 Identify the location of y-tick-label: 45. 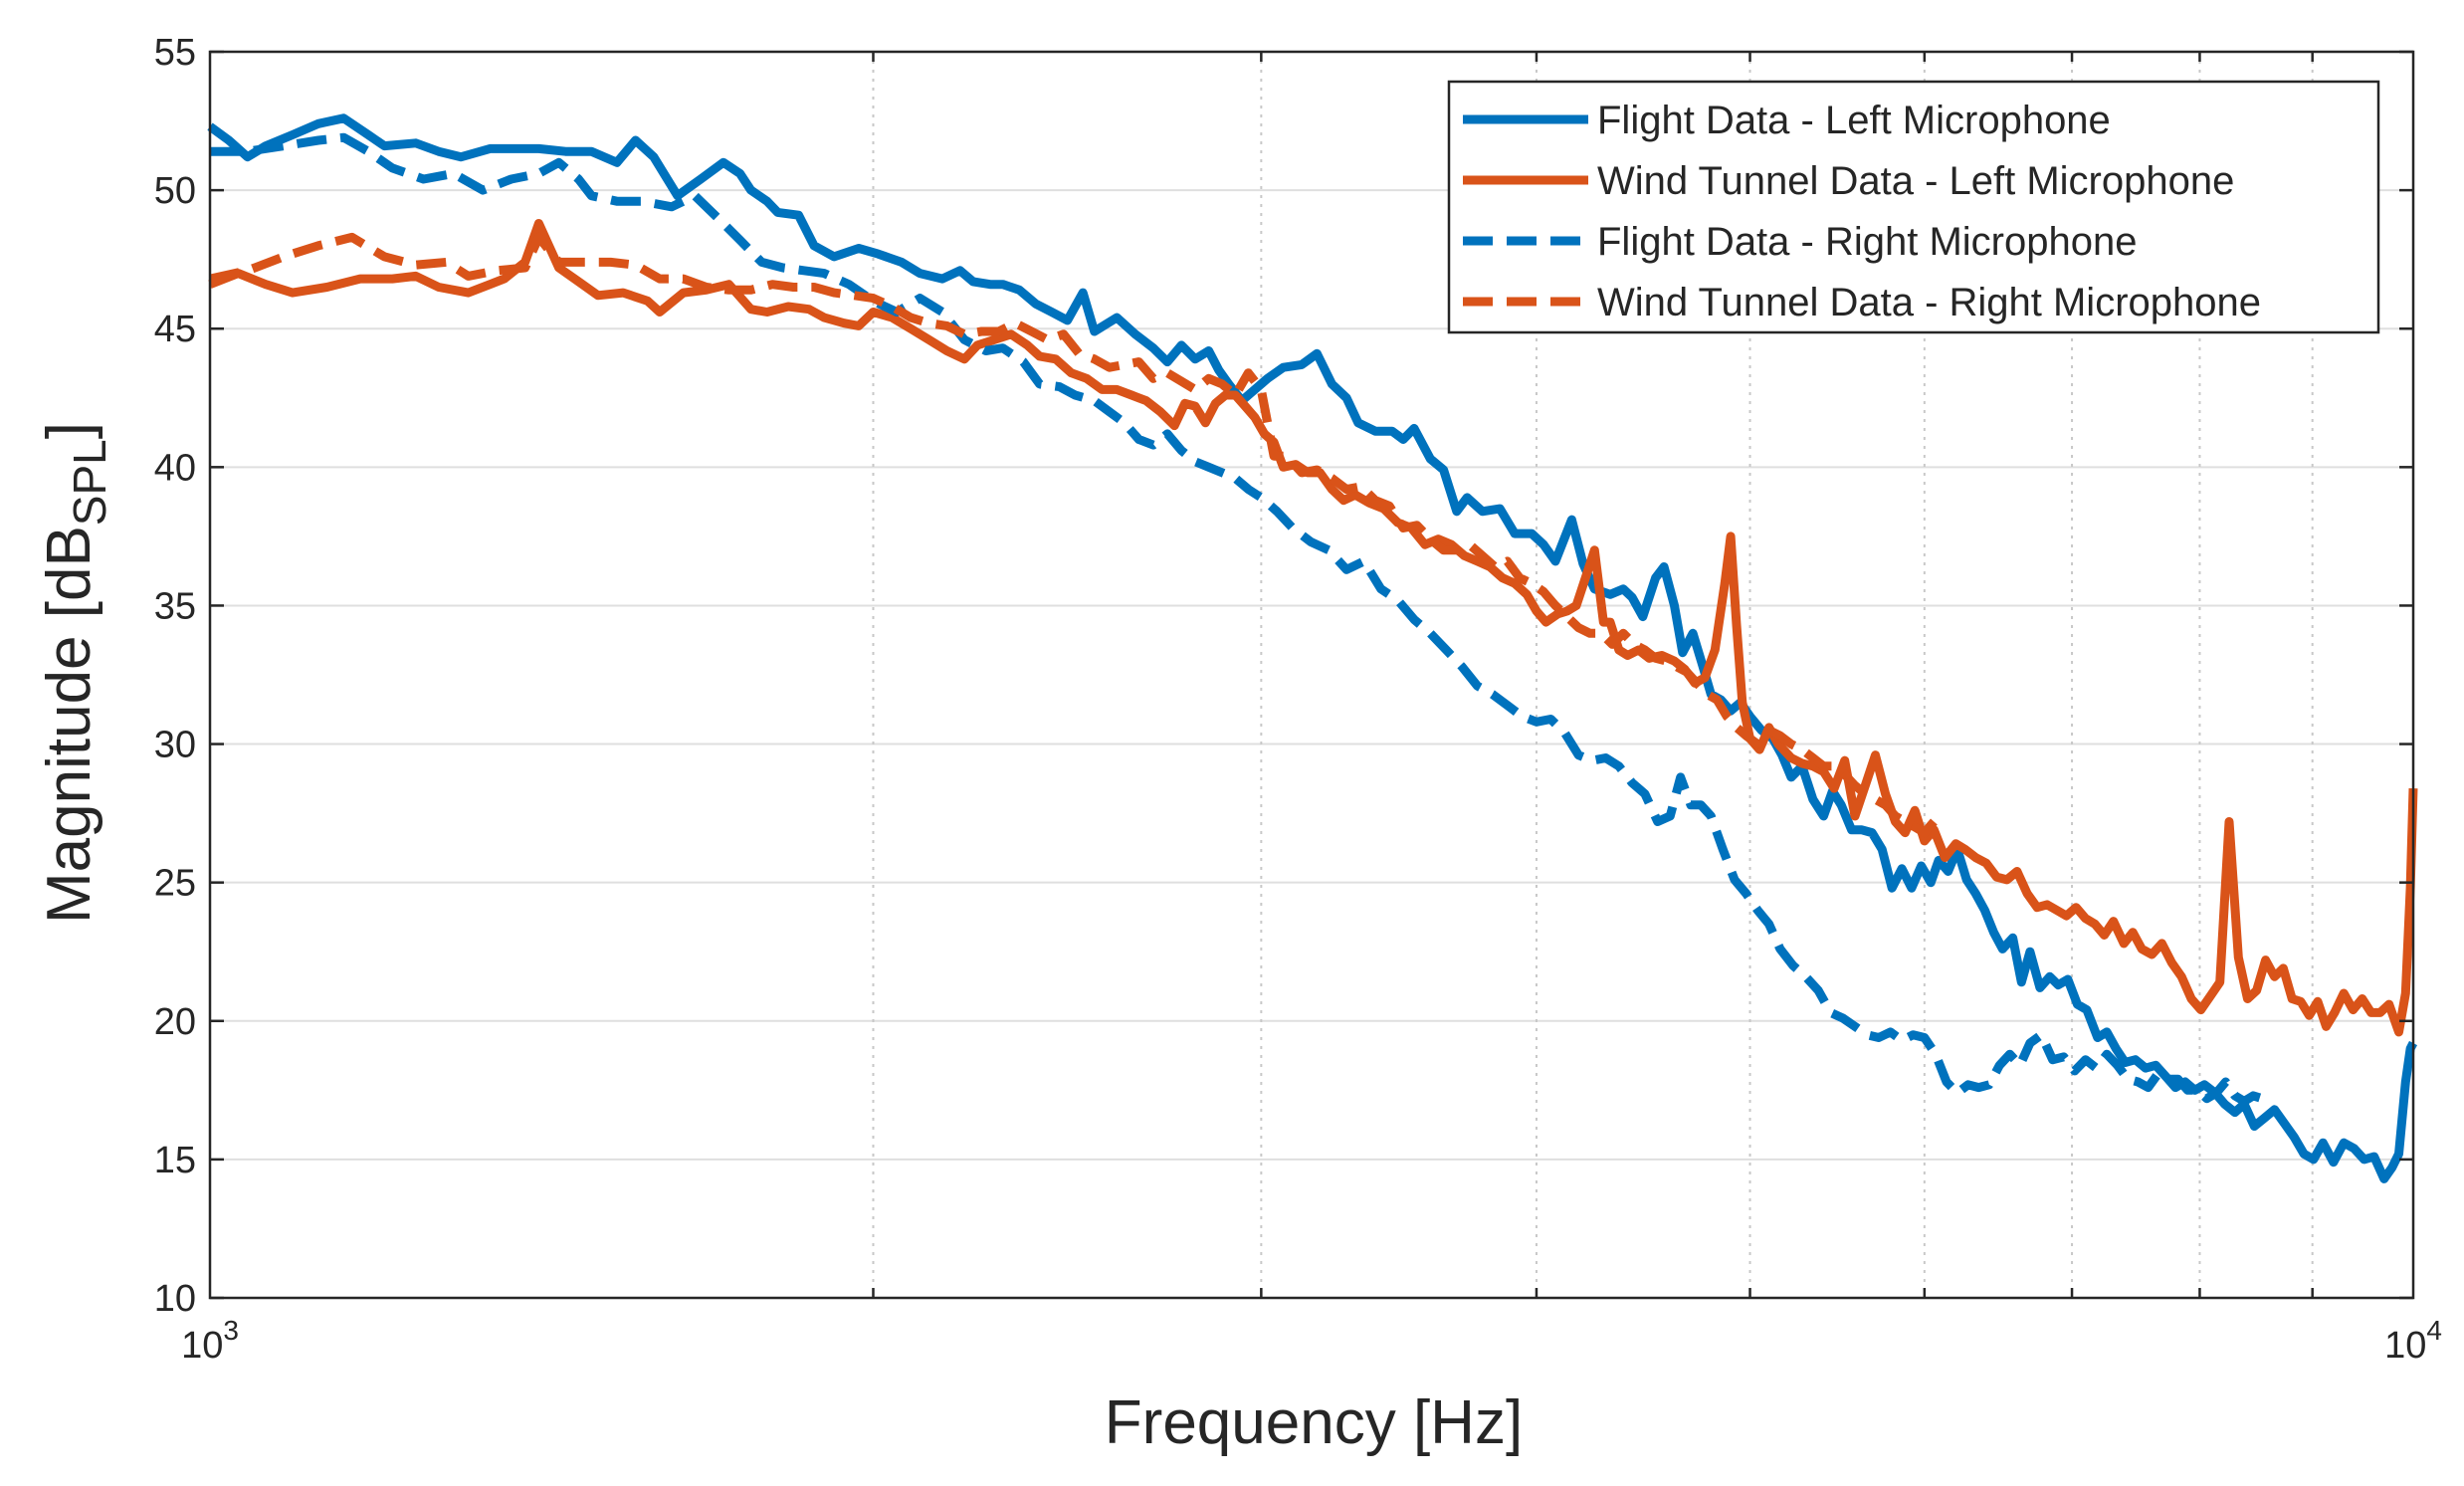
(175, 329).